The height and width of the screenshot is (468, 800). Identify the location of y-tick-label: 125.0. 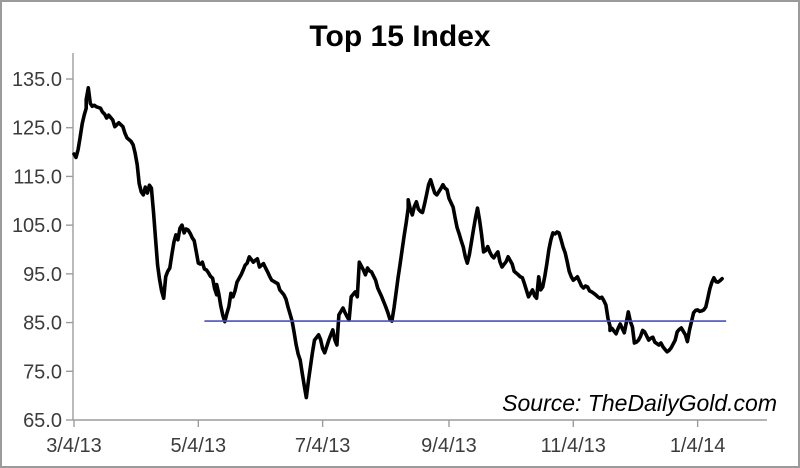
(37, 129).